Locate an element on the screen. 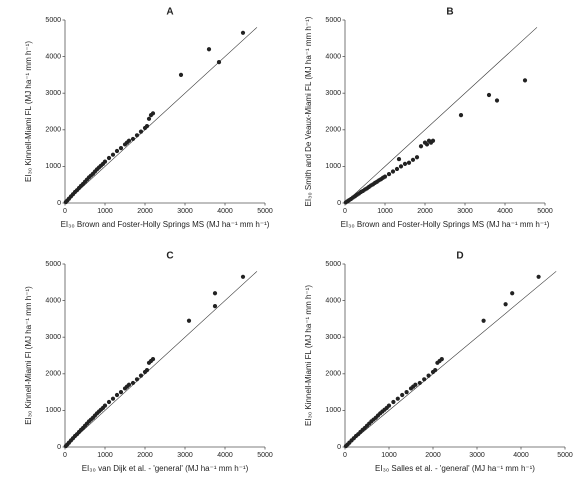  y-axis-label: EI₃₀ Kinnell-Miami FL (MJ ha⁻¹ mm h⁻¹) is located at coordinates (28, 111).